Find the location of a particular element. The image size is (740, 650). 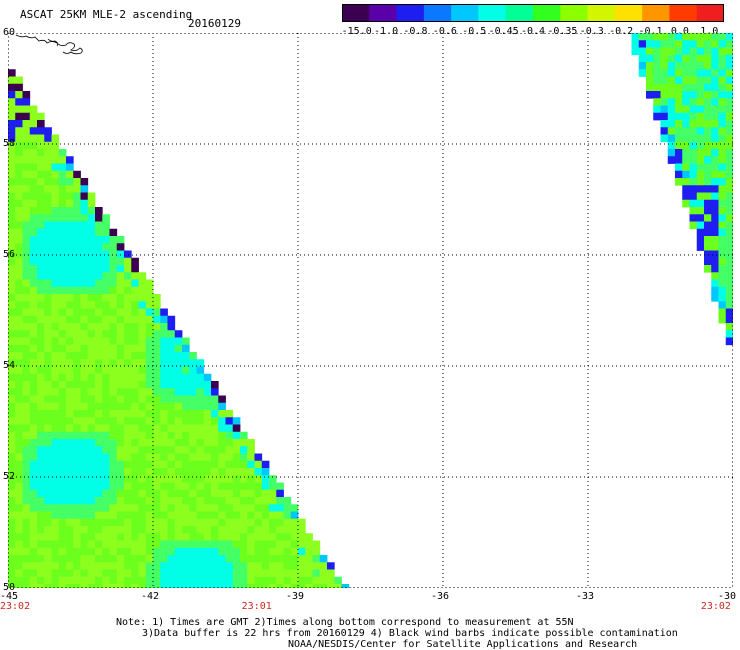

color-scale-tick-label: -15.0 is located at coordinates (356, 31).